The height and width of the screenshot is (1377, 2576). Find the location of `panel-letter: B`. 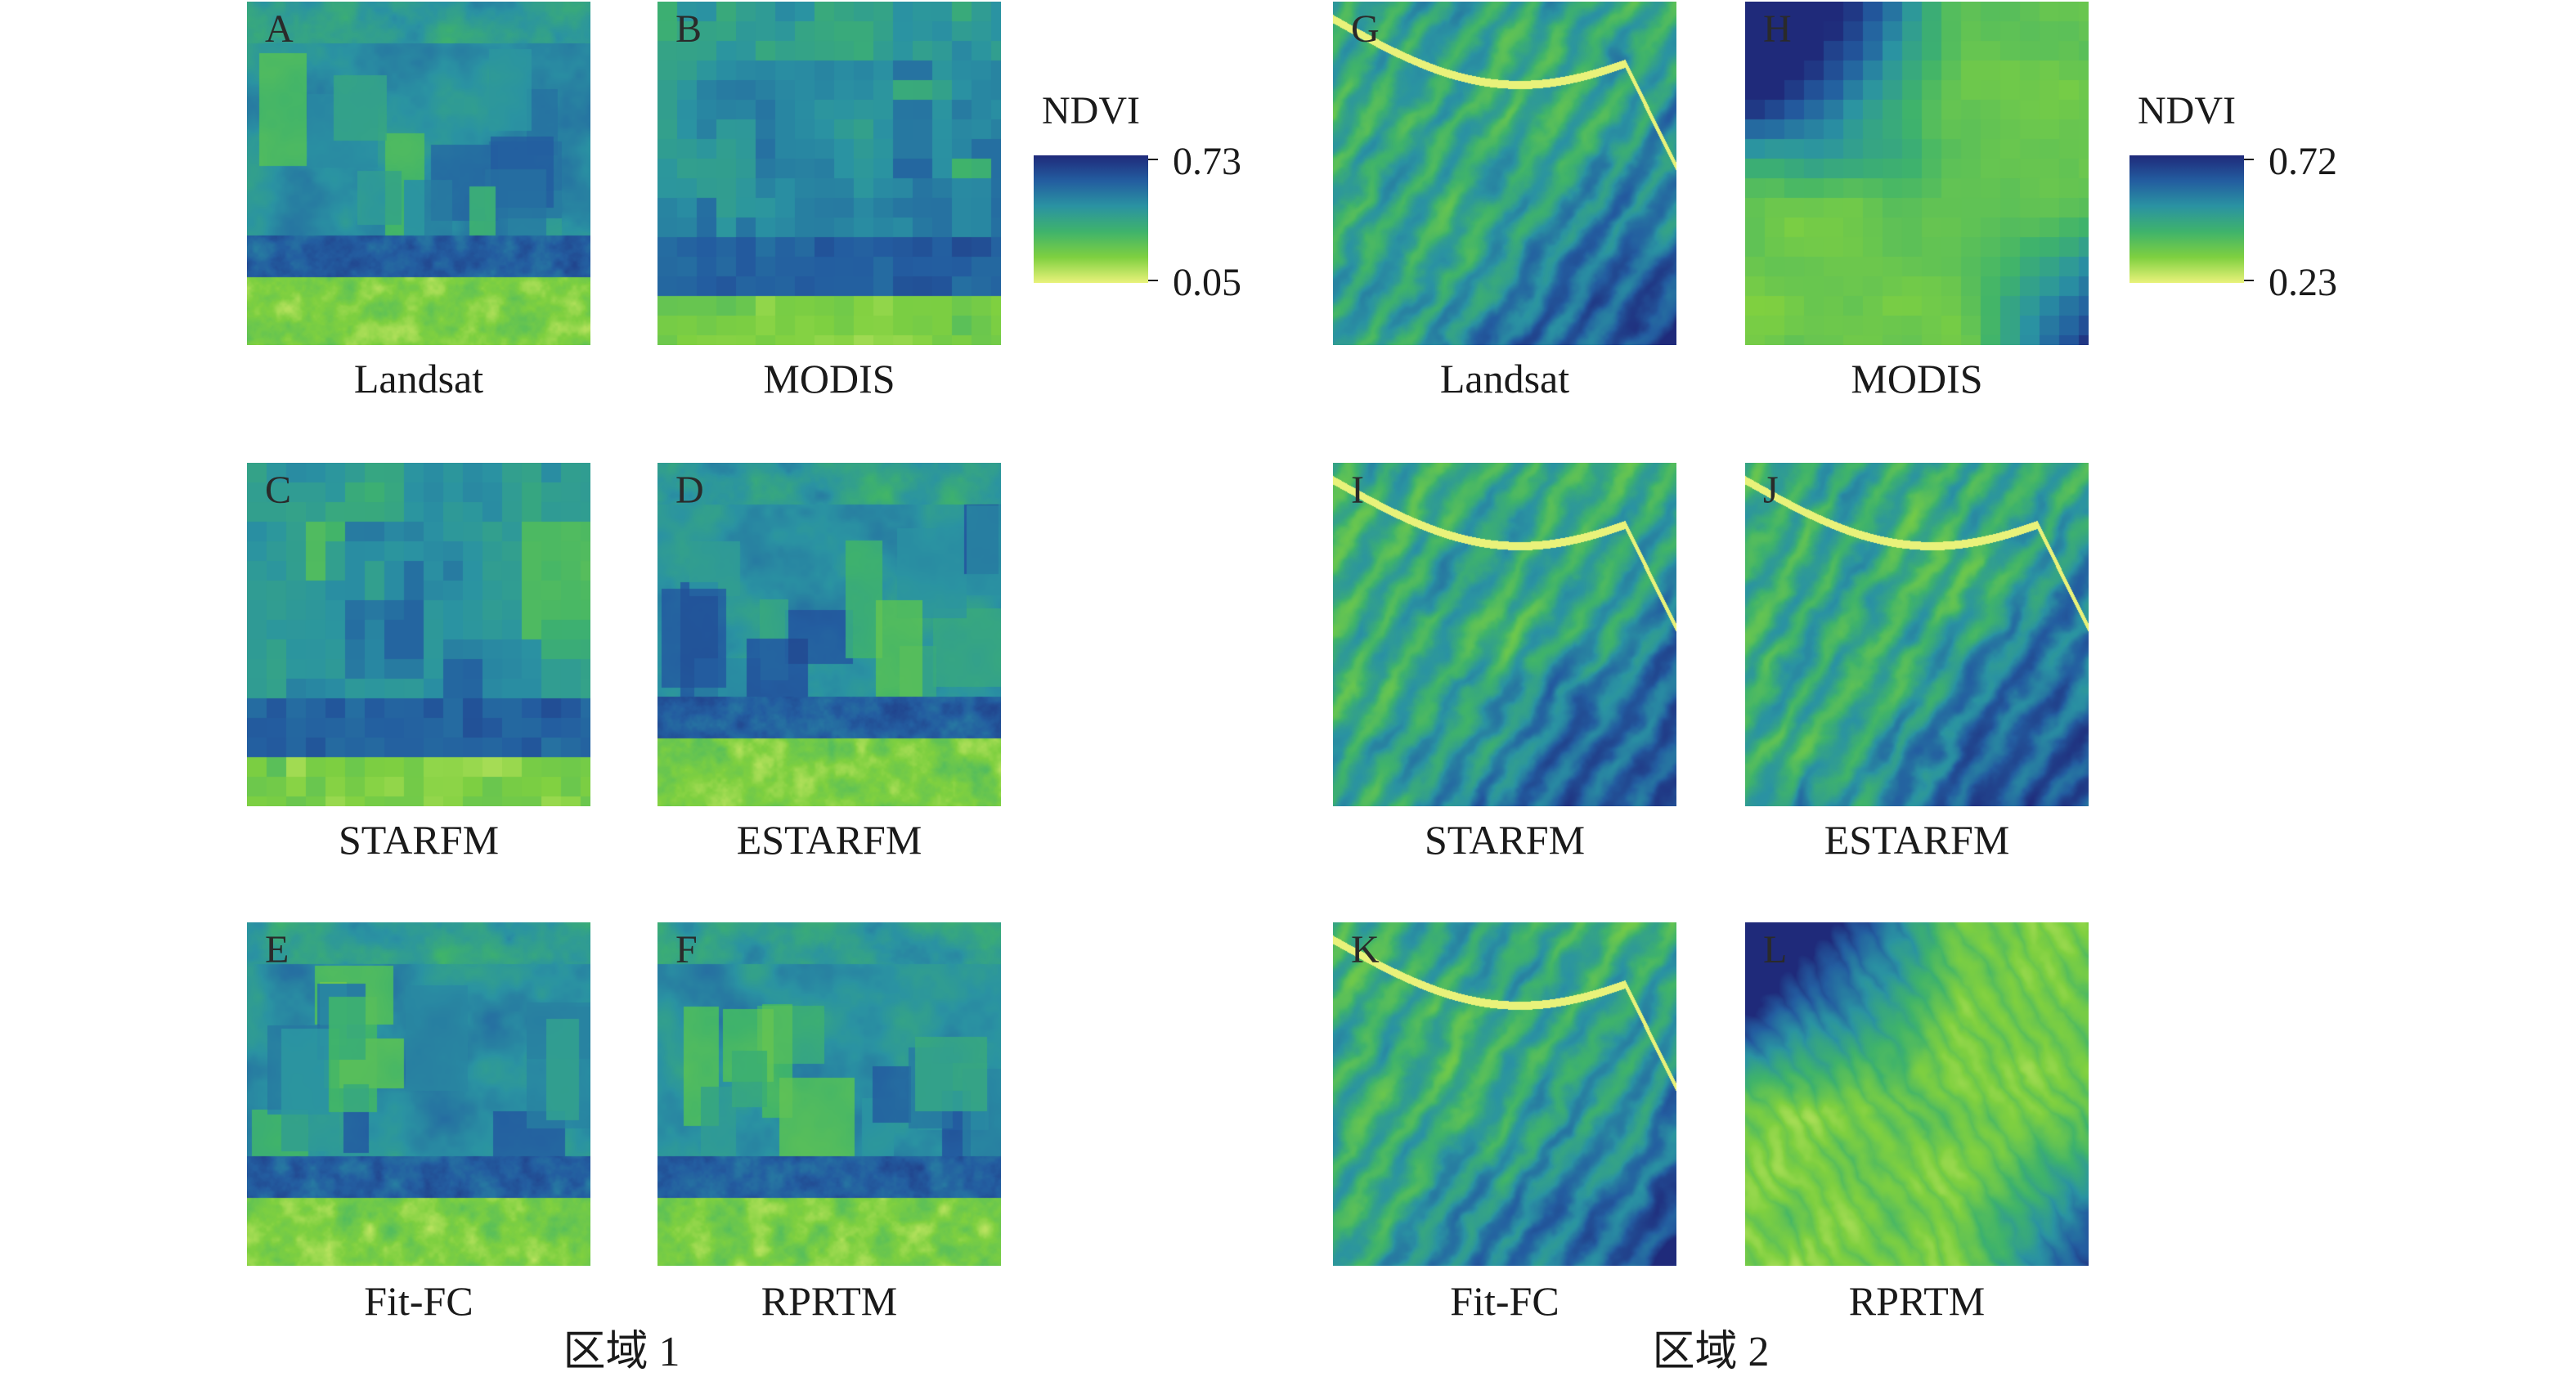

panel-letter: B is located at coordinates (689, 29).